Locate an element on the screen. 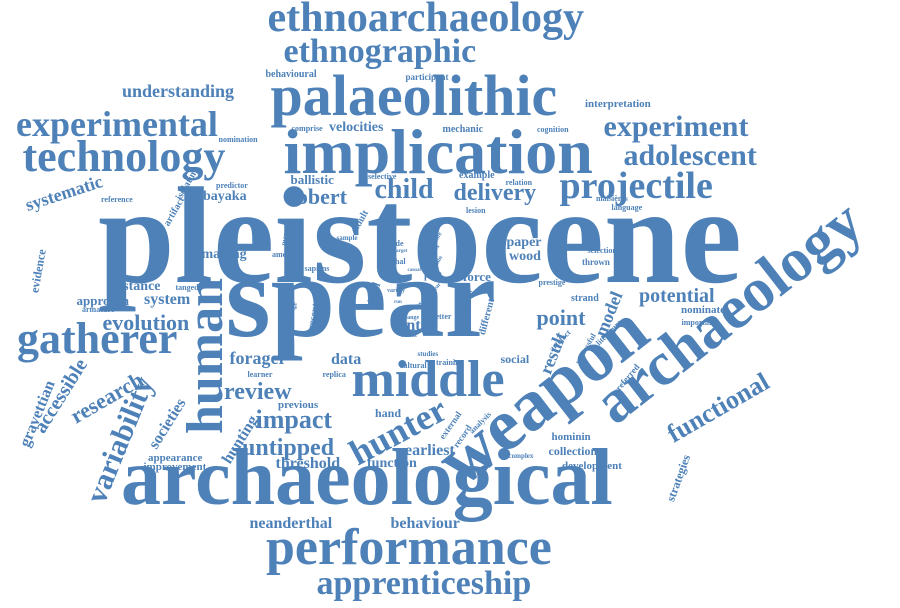 This screenshot has width=900, height=608. word-approach: approach is located at coordinates (103, 300).